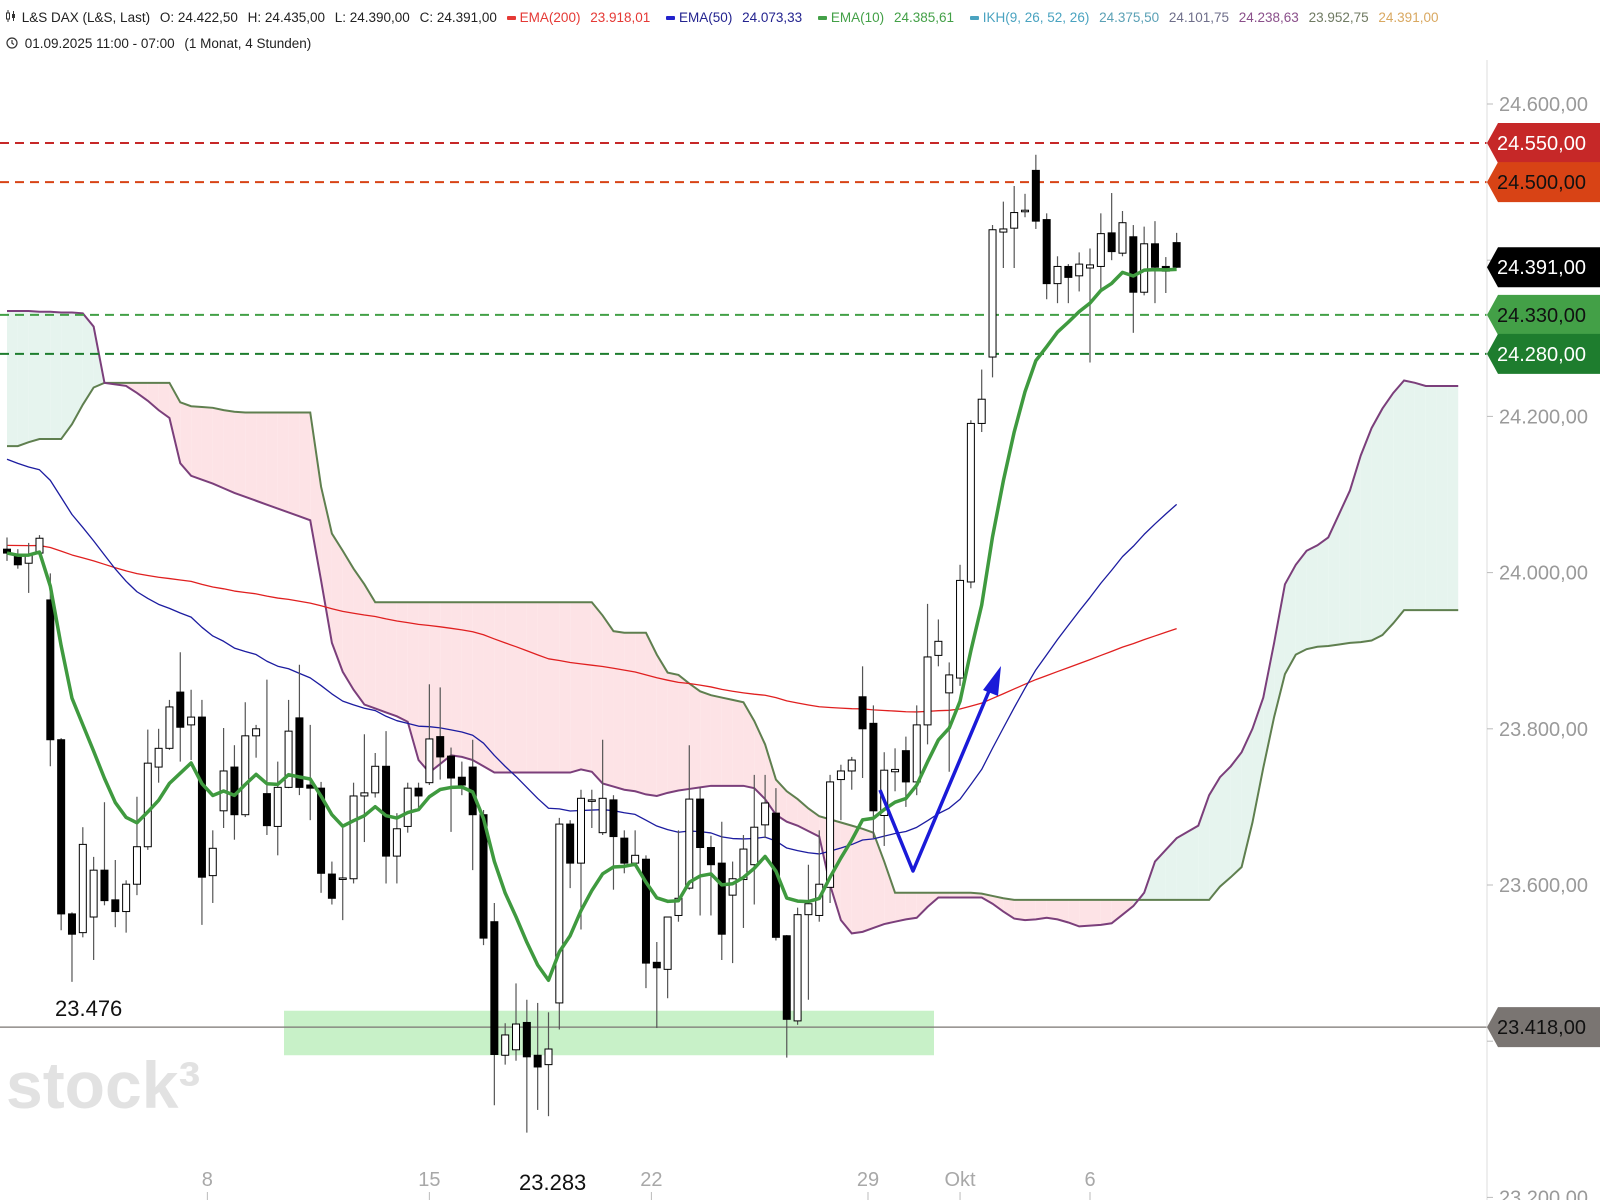 The height and width of the screenshot is (1200, 1600). What do you see at coordinates (960, 1180) in the screenshot?
I see `x-tick-label: Okt` at bounding box center [960, 1180].